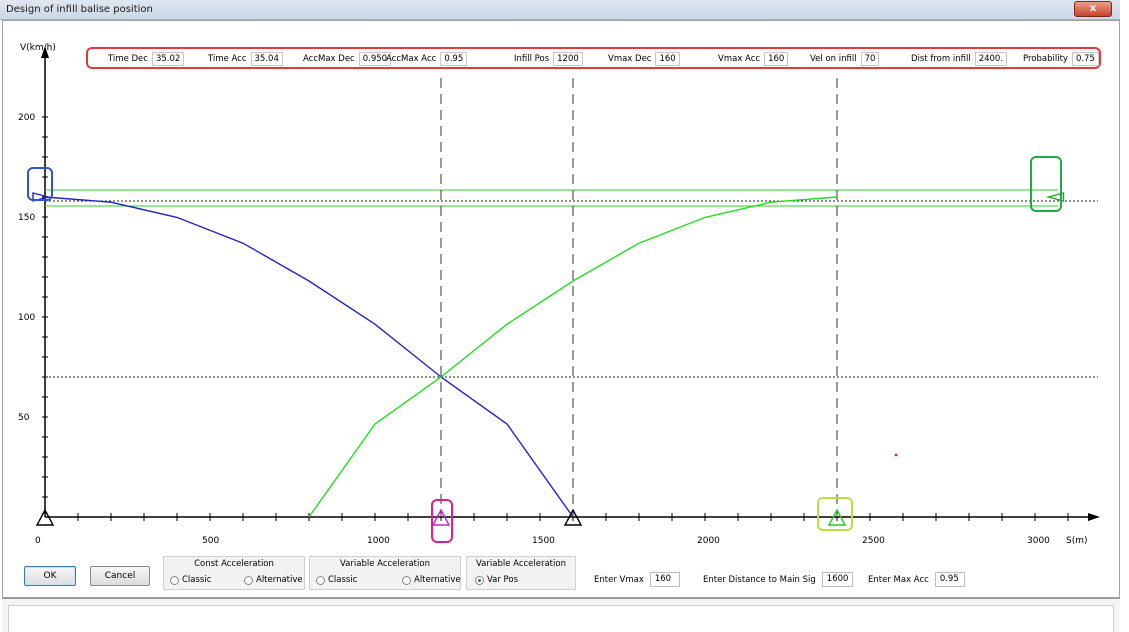 This screenshot has width=1129, height=632. What do you see at coordinates (234, 564) in the screenshot?
I see `group-title: Const Acceleration` at bounding box center [234, 564].